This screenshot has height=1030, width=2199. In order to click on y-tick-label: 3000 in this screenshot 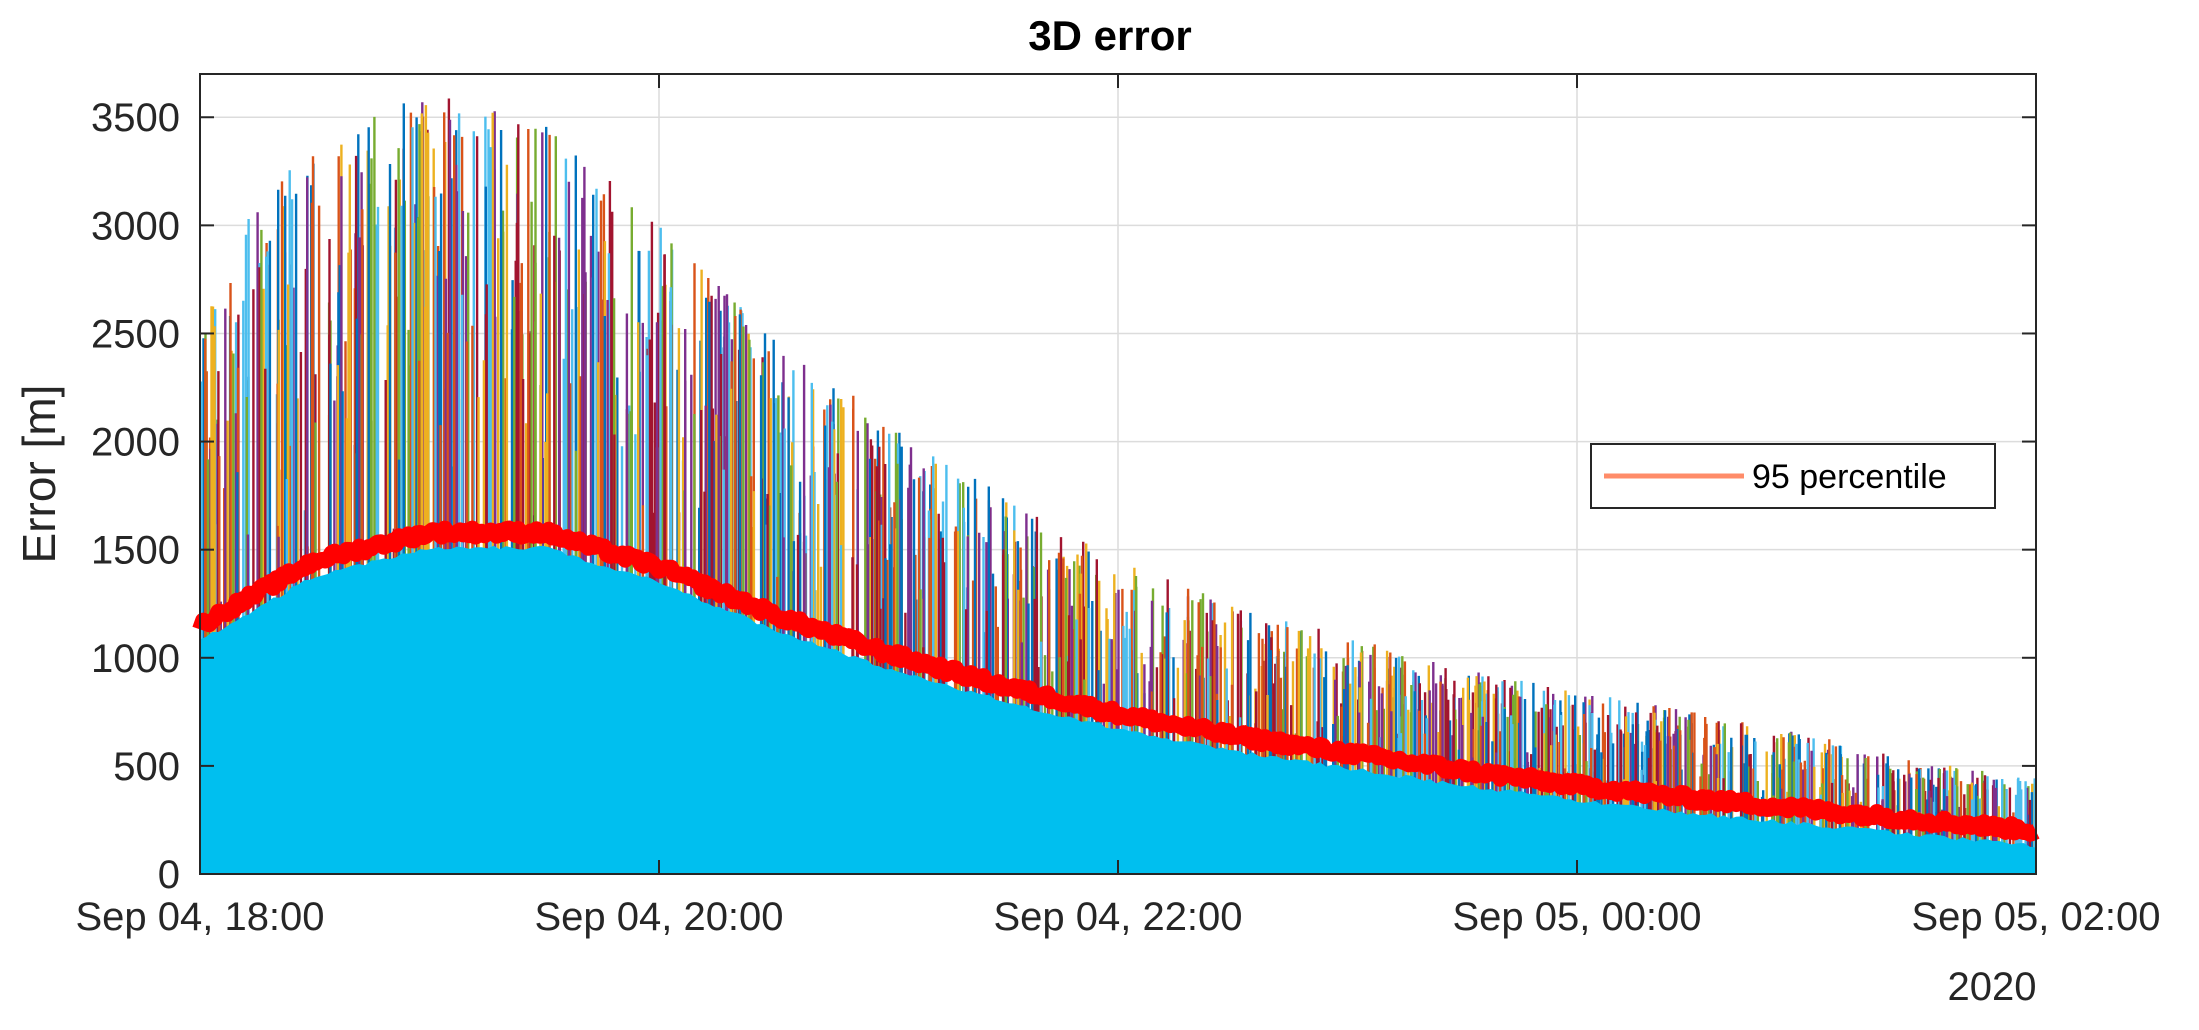, I will do `click(135, 226)`.